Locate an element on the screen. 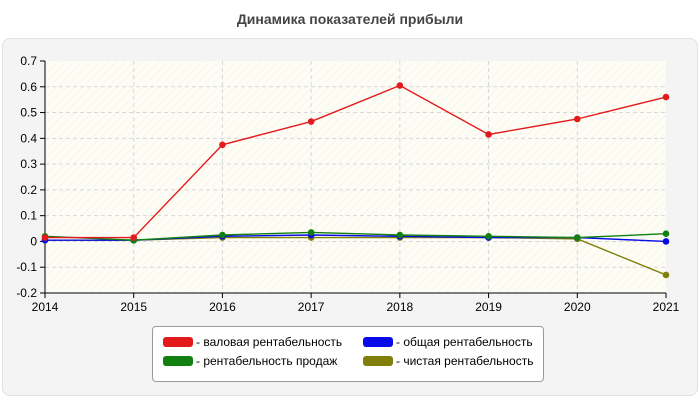  x-tick-label: 2017 is located at coordinates (311, 307).